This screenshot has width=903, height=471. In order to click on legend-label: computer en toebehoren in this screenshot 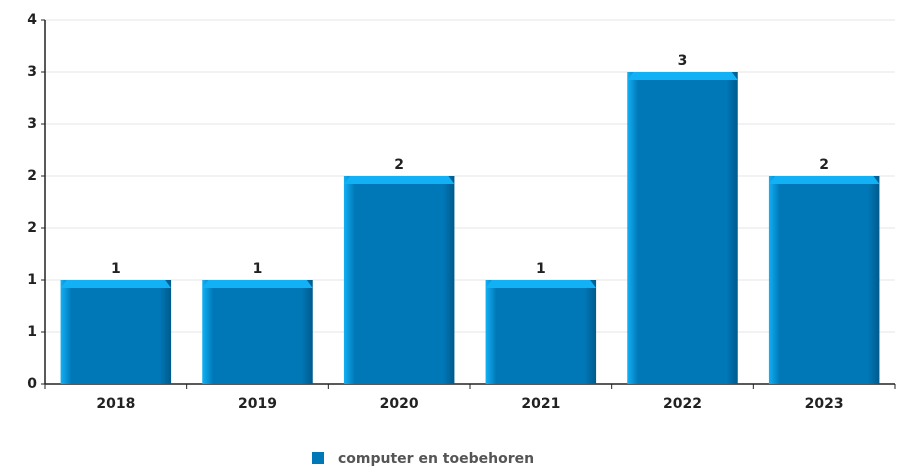, I will do `click(436, 459)`.